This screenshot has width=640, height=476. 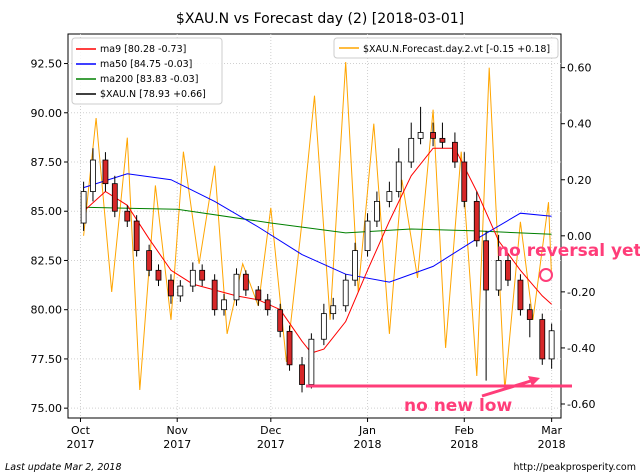 What do you see at coordinates (143, 49) in the screenshot?
I see `legend-ma9-label: ma9 [80.28 -0.73]` at bounding box center [143, 49].